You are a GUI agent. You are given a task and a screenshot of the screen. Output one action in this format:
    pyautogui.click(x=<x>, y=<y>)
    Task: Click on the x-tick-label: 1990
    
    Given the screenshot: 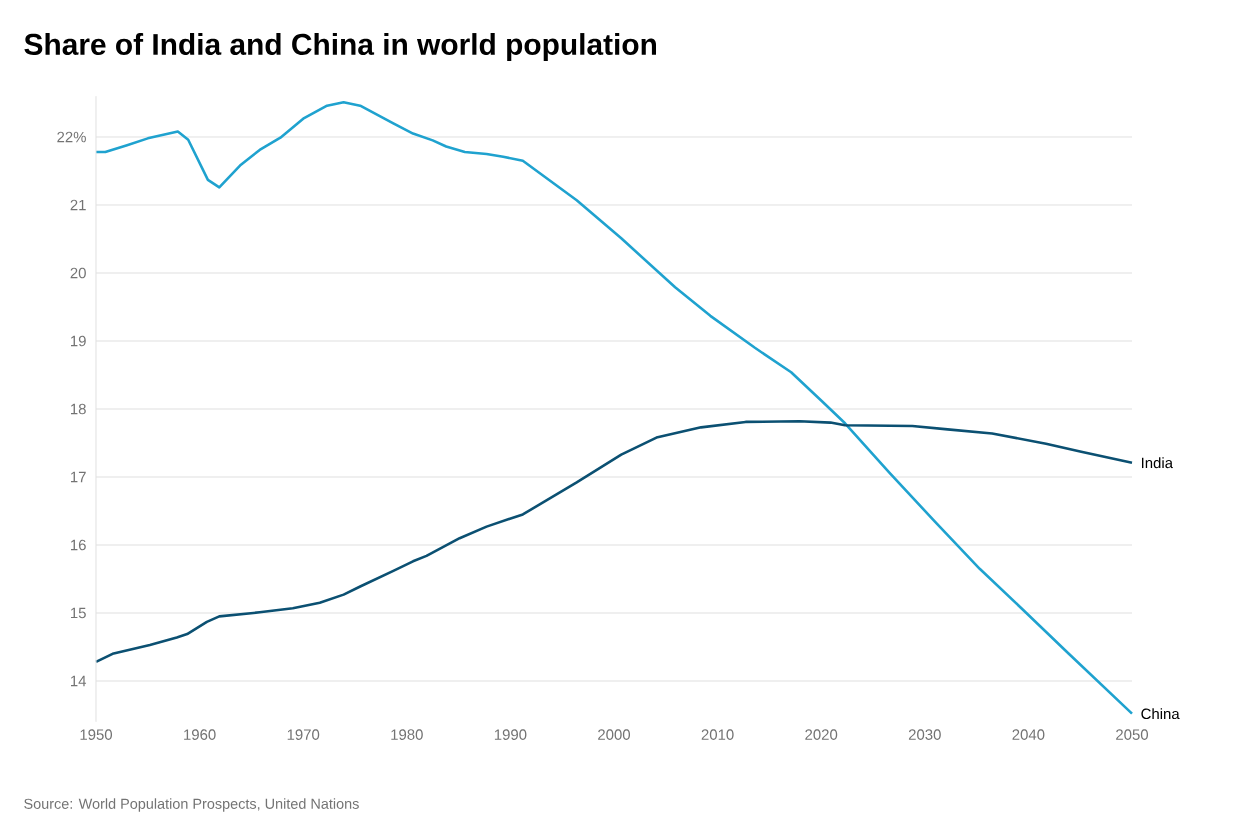 What is the action you would take?
    pyautogui.click(x=510, y=734)
    